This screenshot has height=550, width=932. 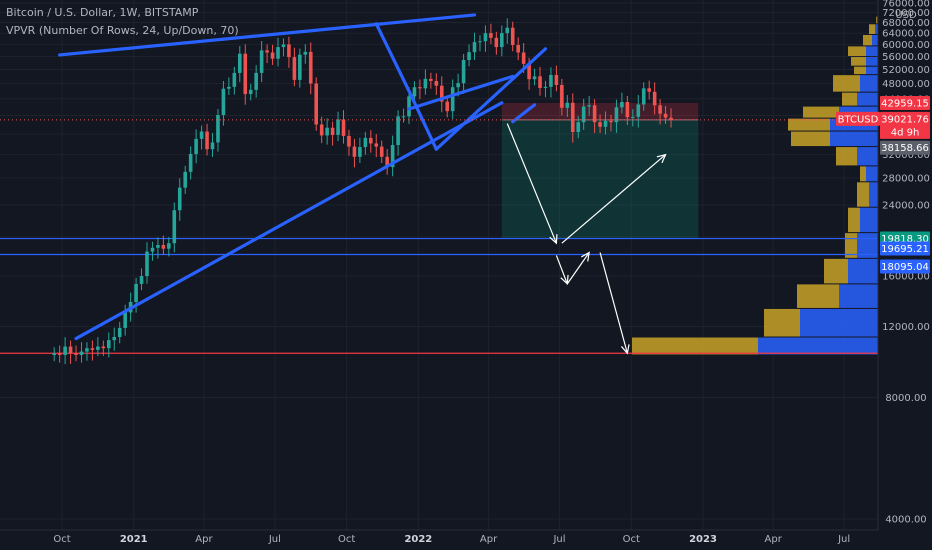 I want to click on price-badge-text: BTCUSD, so click(x=858, y=119).